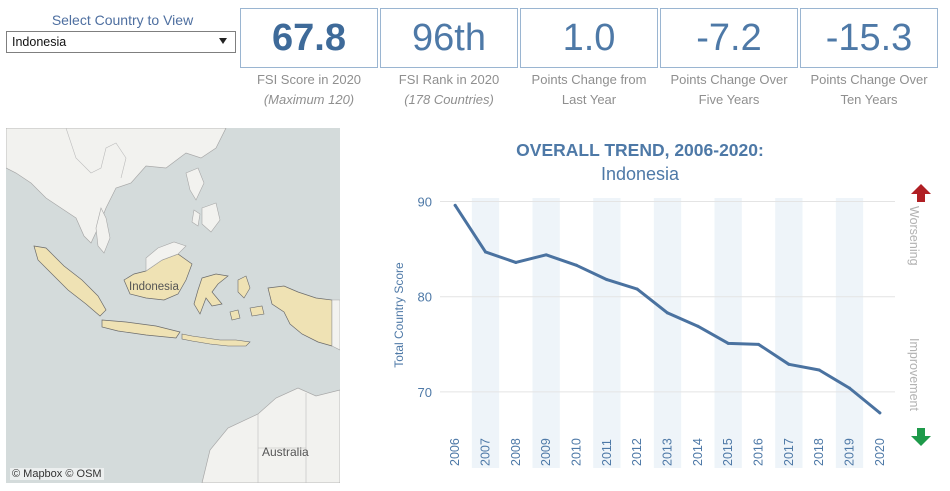 Image resolution: width=950 pixels, height=491 pixels. I want to click on kpi-change-1yr-caption: Points Change from Last Year, so click(589, 90).